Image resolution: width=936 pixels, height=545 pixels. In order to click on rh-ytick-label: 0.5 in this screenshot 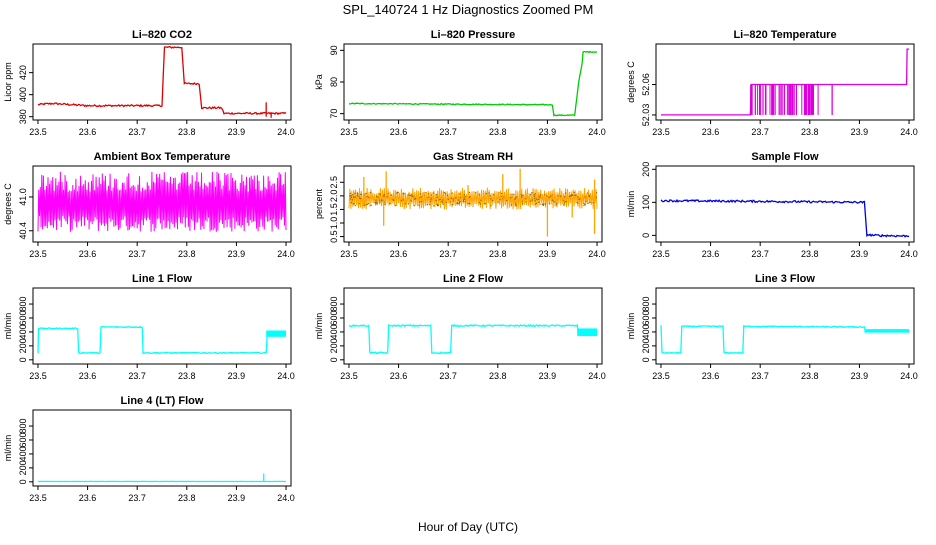, I will do `click(334, 236)`.